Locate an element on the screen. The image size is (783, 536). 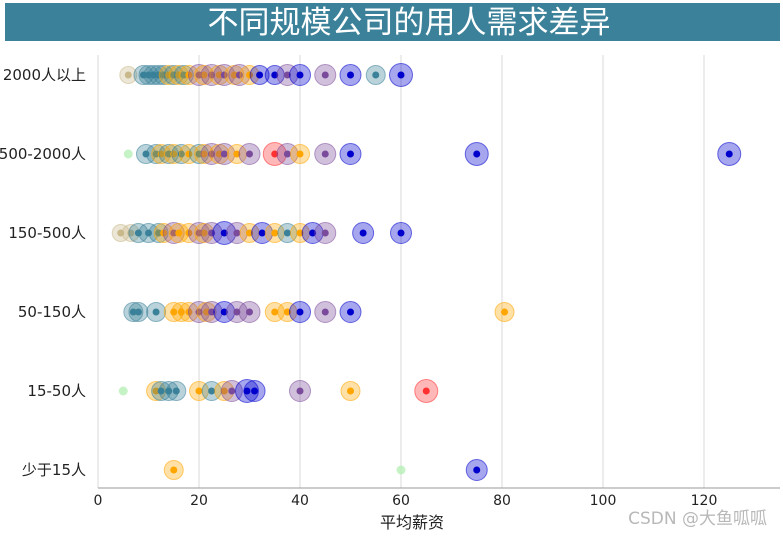
title-bar is located at coordinates (392, 22).